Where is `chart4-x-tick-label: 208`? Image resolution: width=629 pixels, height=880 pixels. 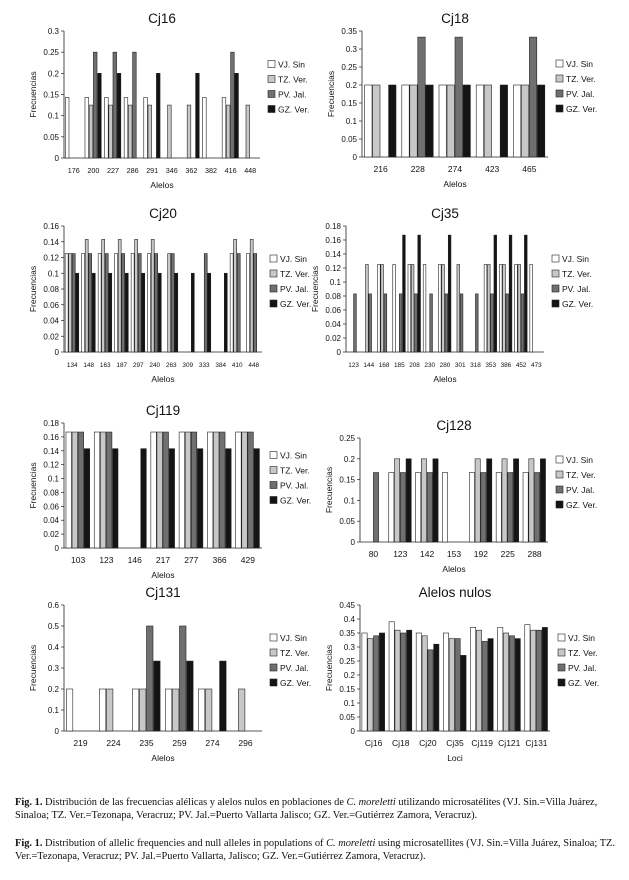
chart4-x-tick-label: 208 is located at coordinates (414, 365).